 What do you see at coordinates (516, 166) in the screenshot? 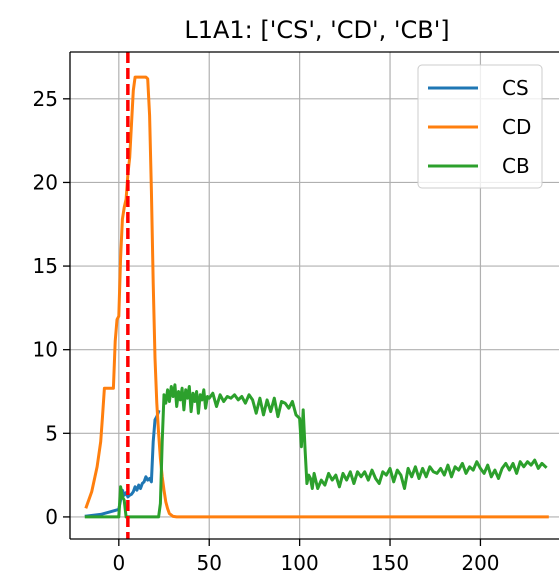
I see `legend-label-cb: CB` at bounding box center [516, 166].